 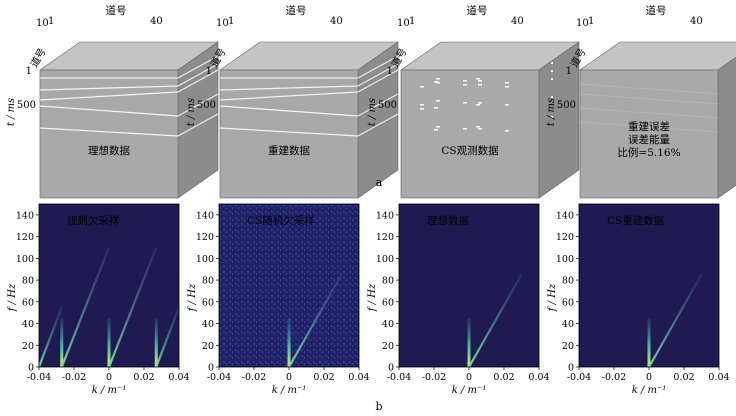 What do you see at coordinates (495, 321) in the screenshot?
I see `dipping-energy` at bounding box center [495, 321].